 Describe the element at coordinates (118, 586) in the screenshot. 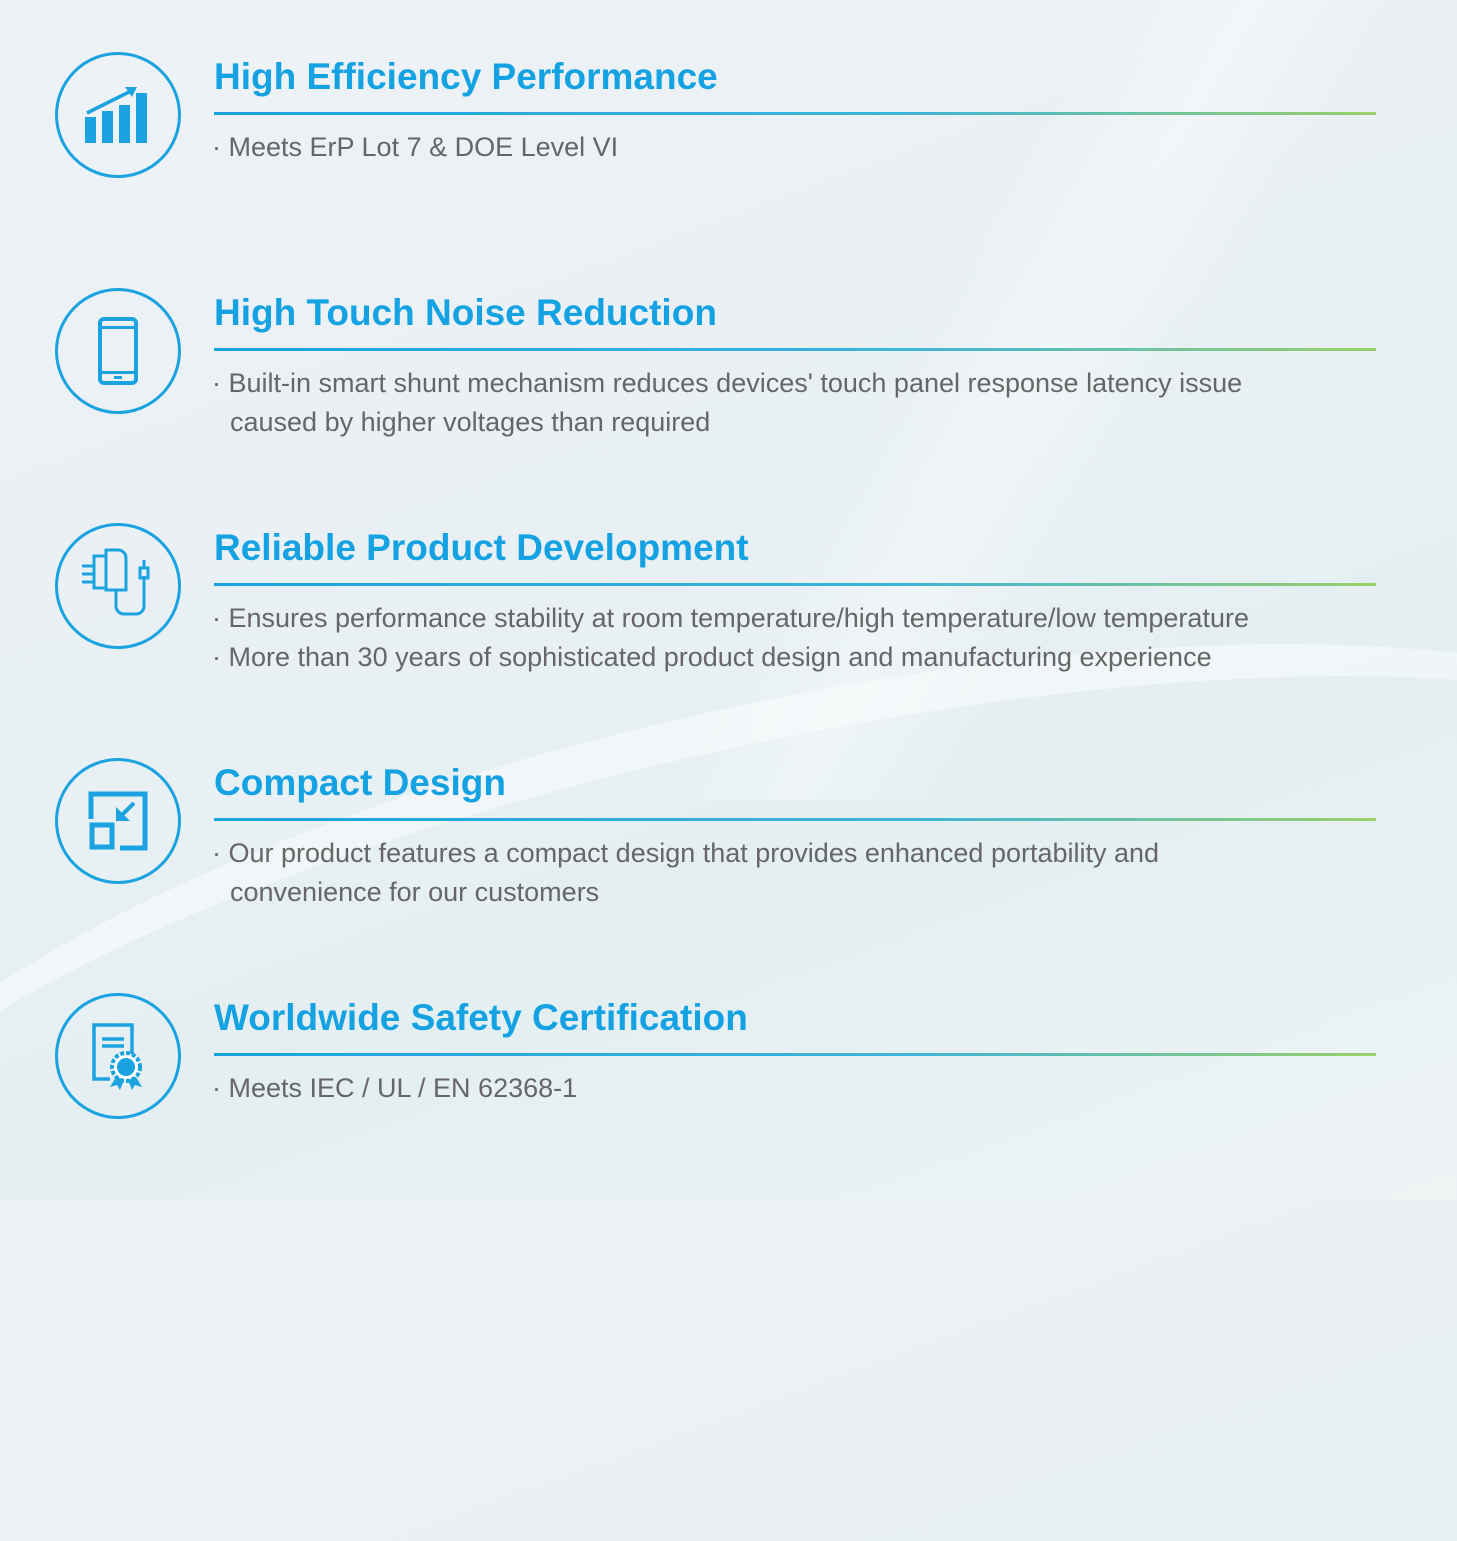

I see `power-adapter-icon` at that location.